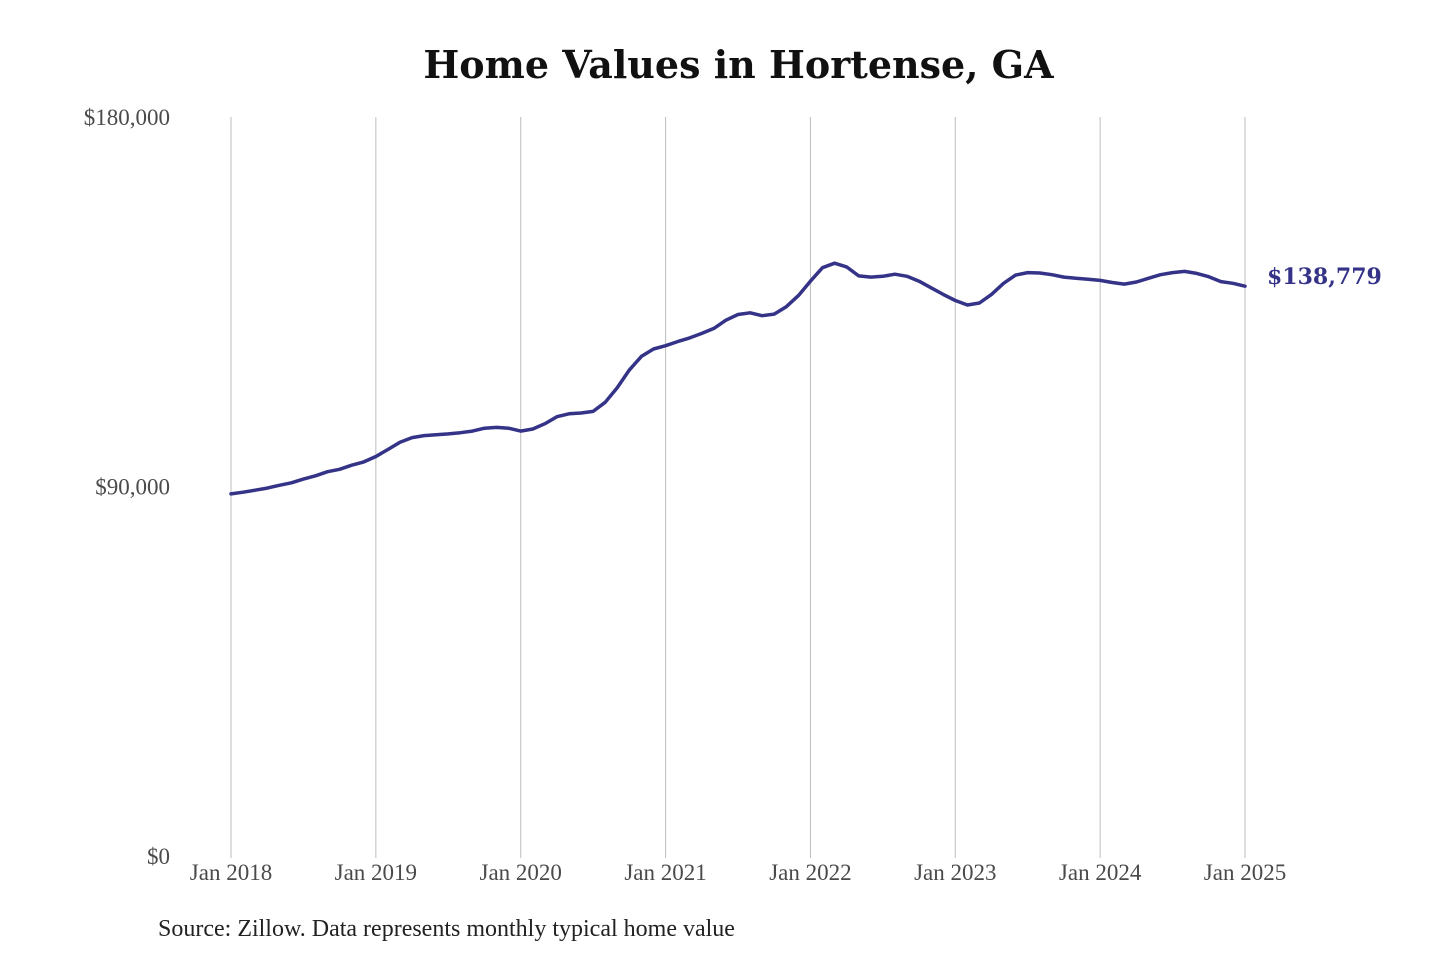 The image size is (1440, 960). Describe the element at coordinates (231, 872) in the screenshot. I see `x-tick-label: Jan 2018` at that location.